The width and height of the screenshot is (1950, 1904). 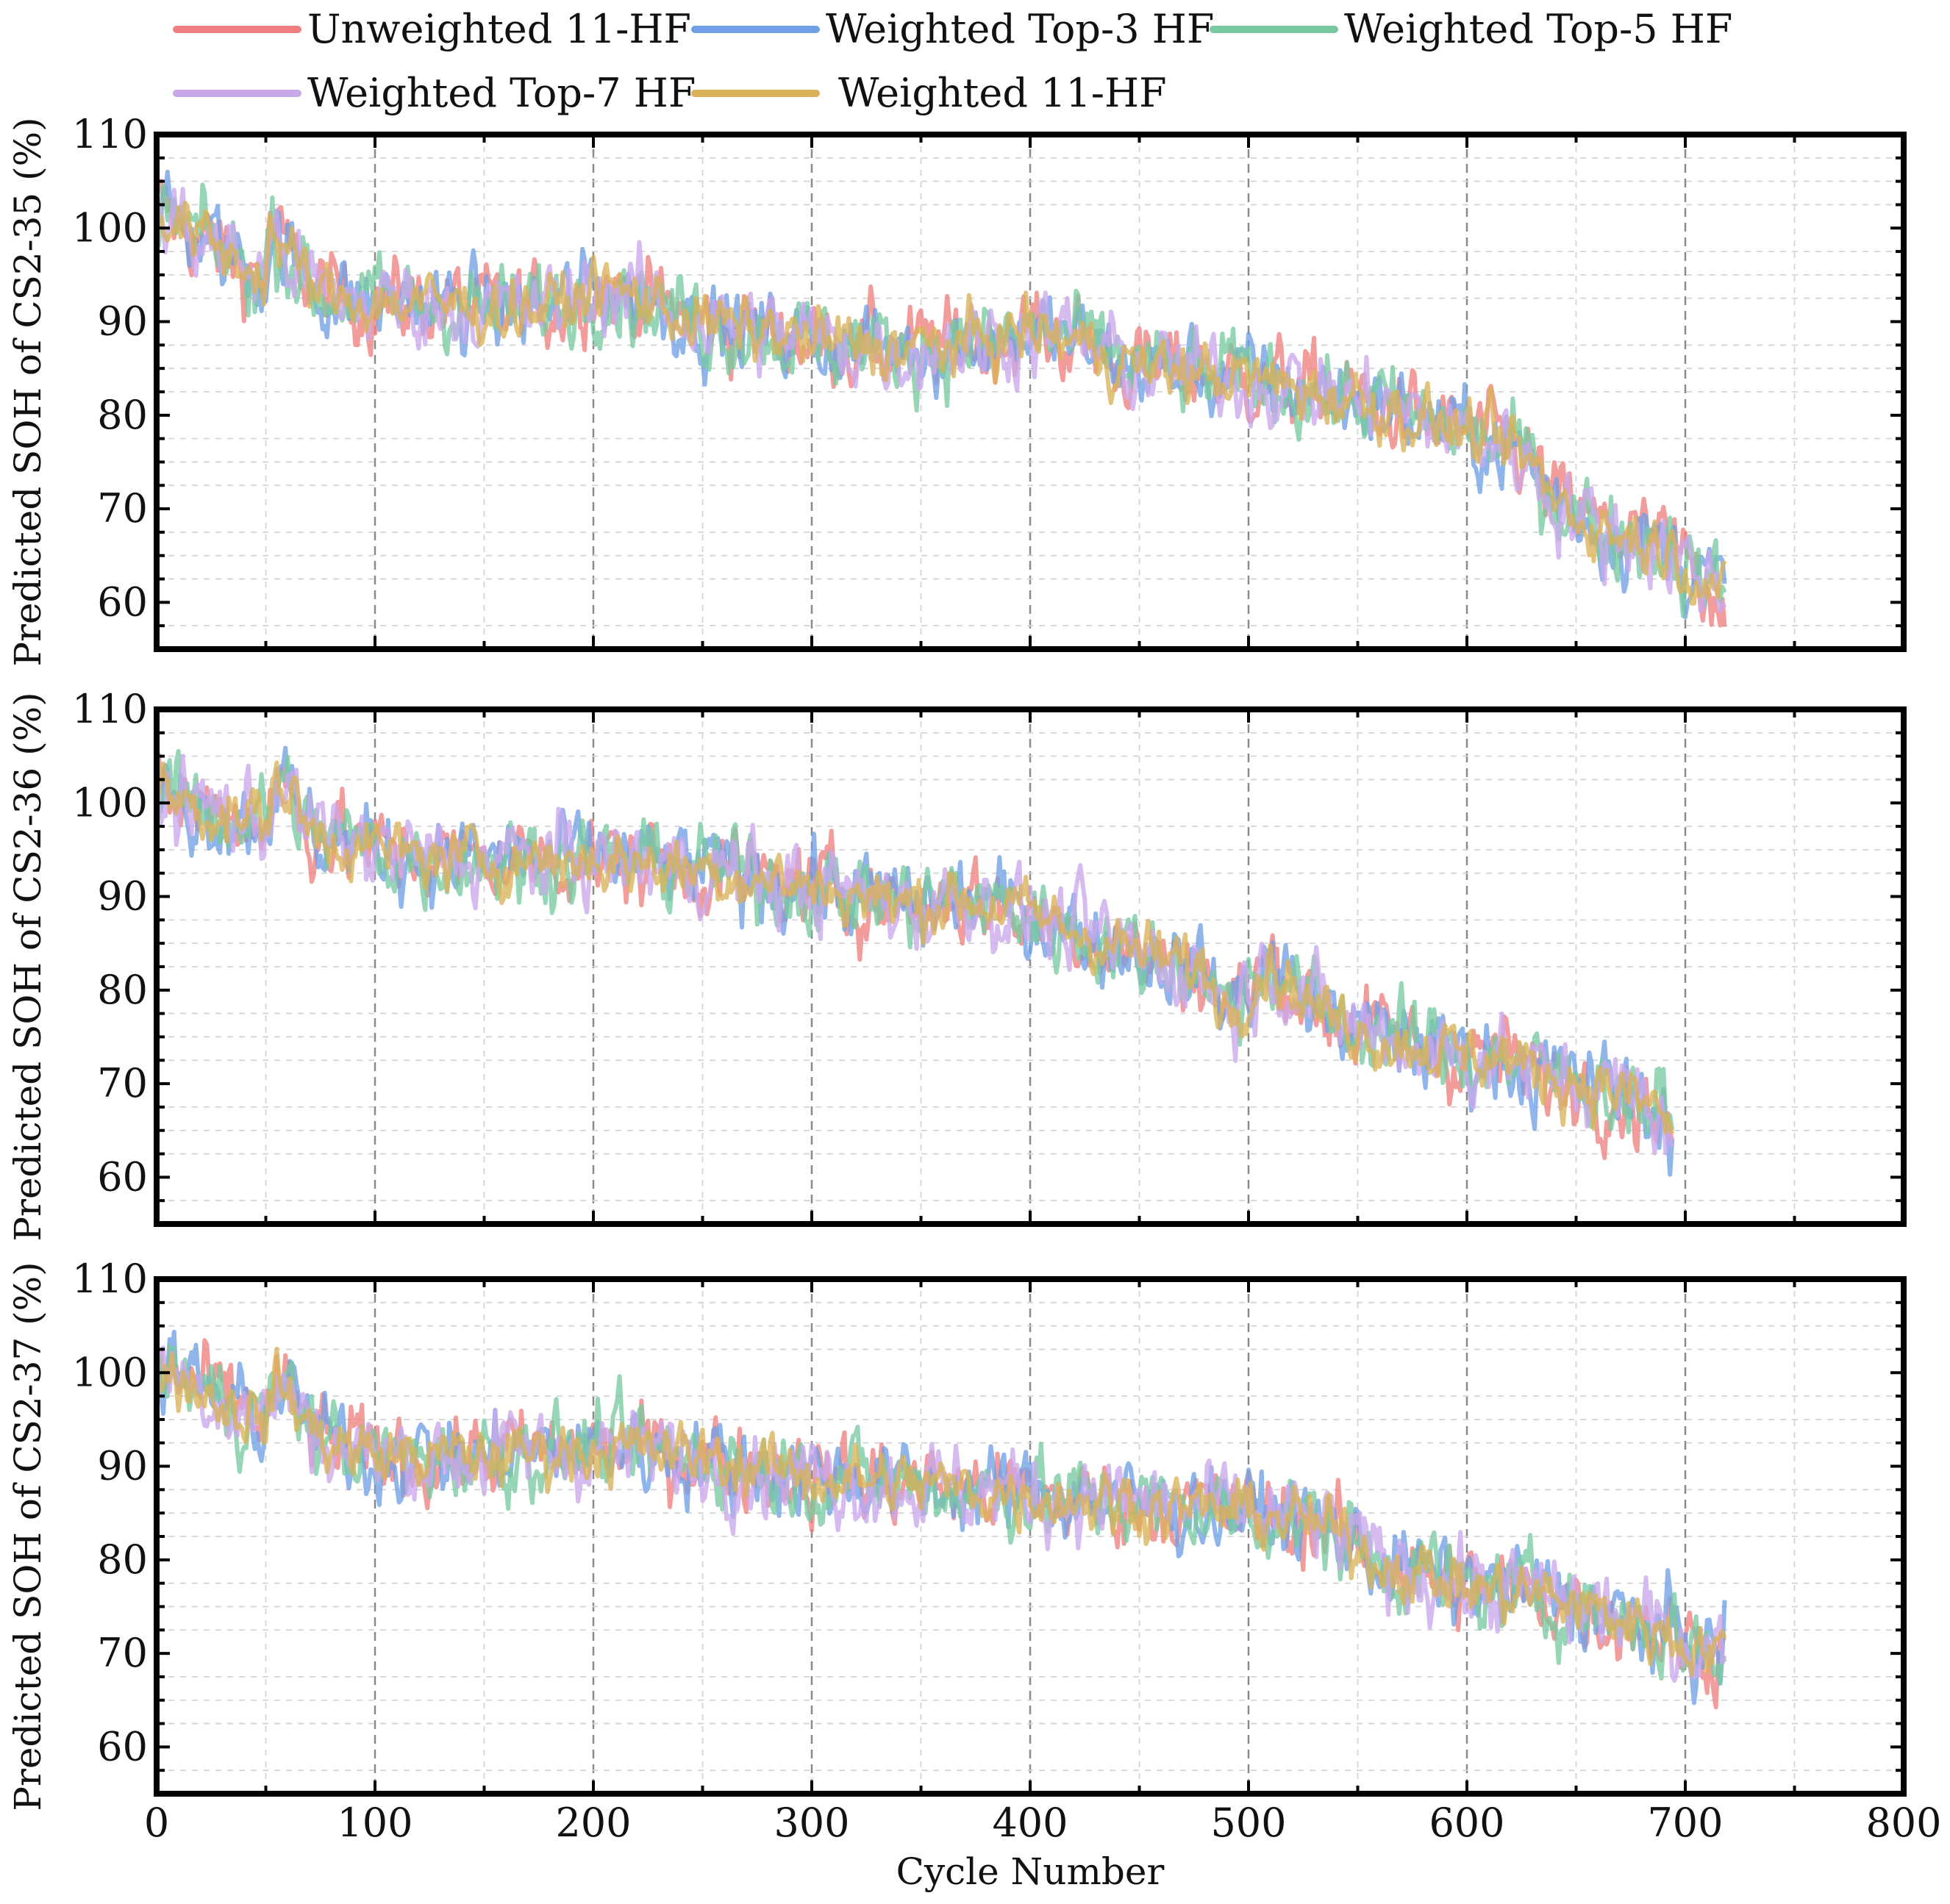 I want to click on series-line-weighted-11-hf, so click(x=941, y=1513).